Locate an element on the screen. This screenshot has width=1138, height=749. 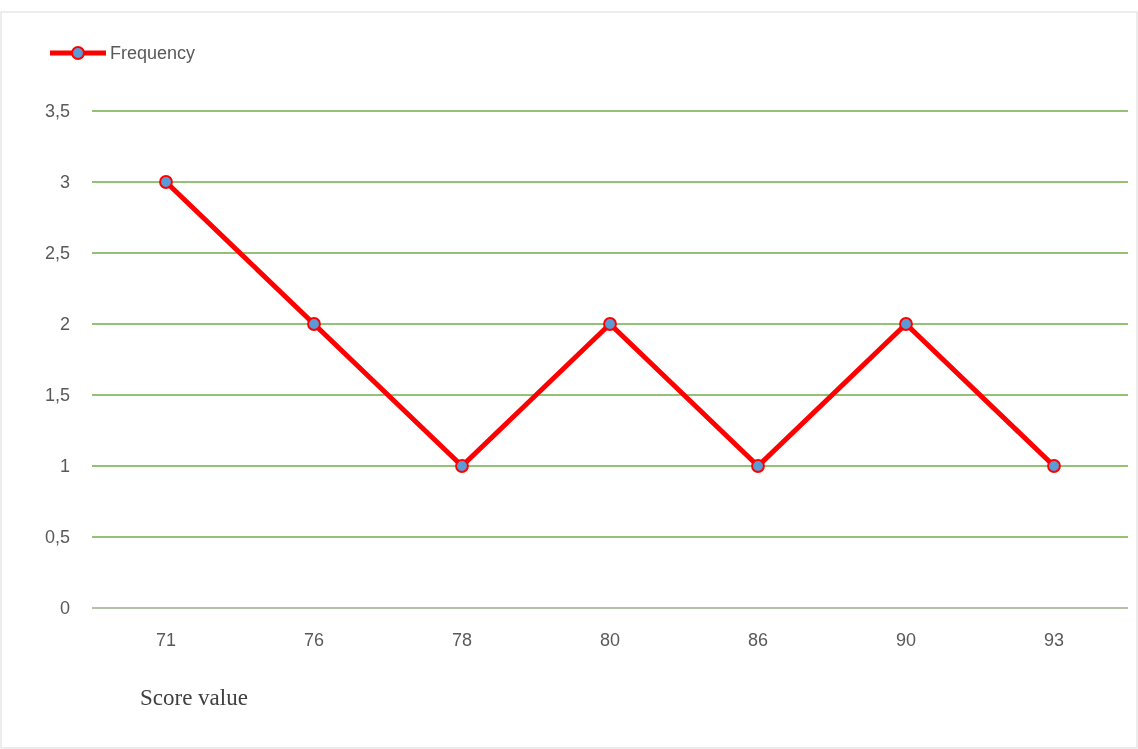
x-tick-label: 90 is located at coordinates (906, 640).